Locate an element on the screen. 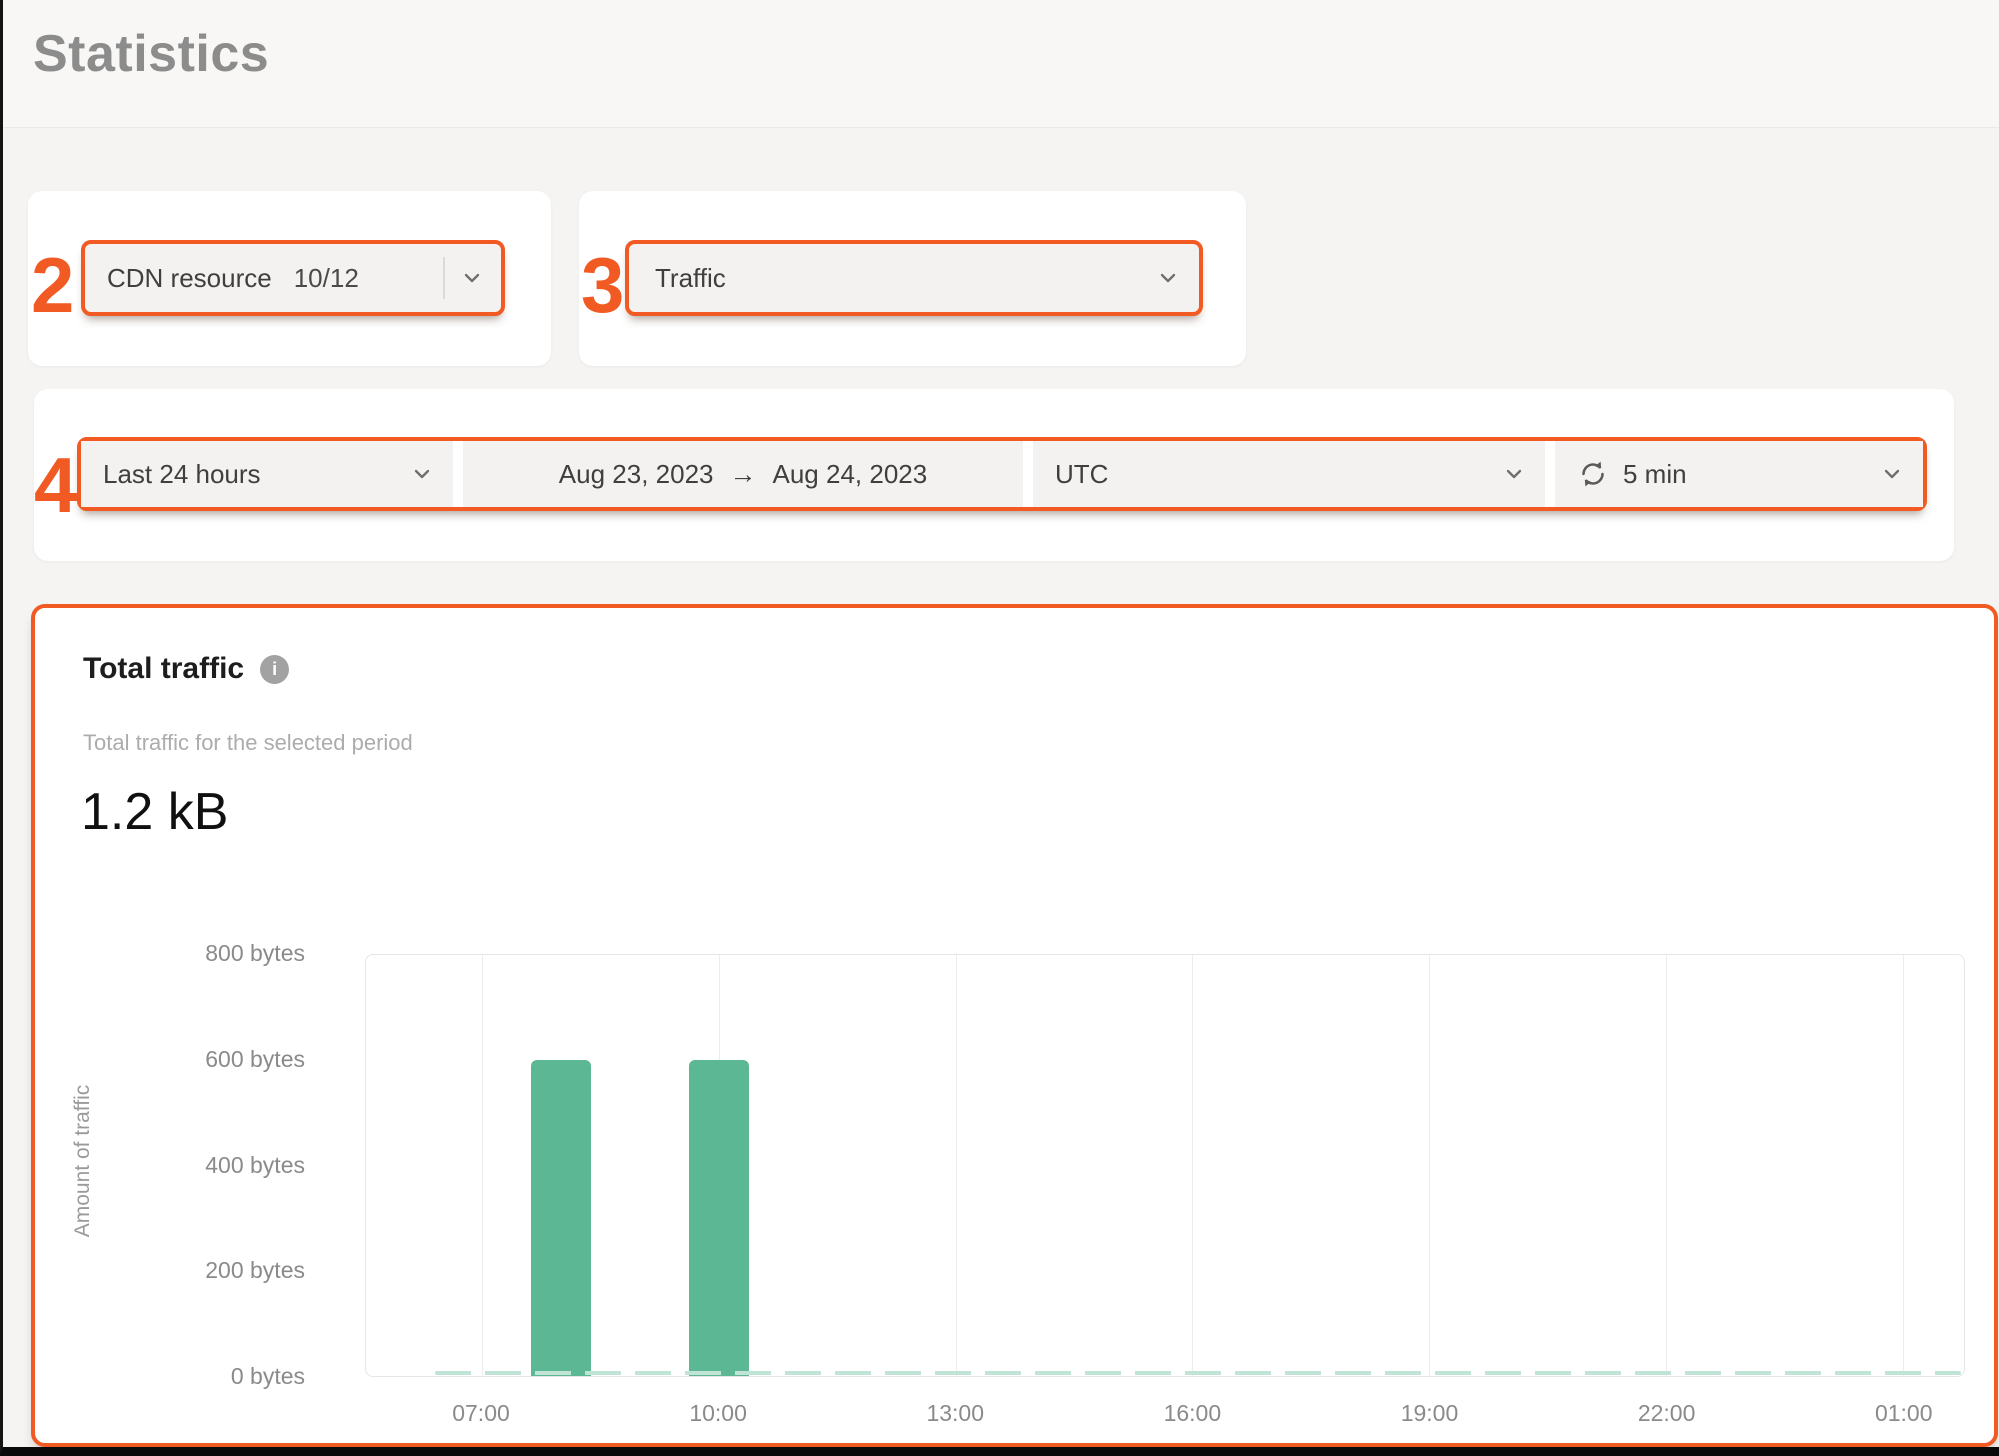 The width and height of the screenshot is (1999, 1456). cdn-resource-count: 10/12 is located at coordinates (326, 277).